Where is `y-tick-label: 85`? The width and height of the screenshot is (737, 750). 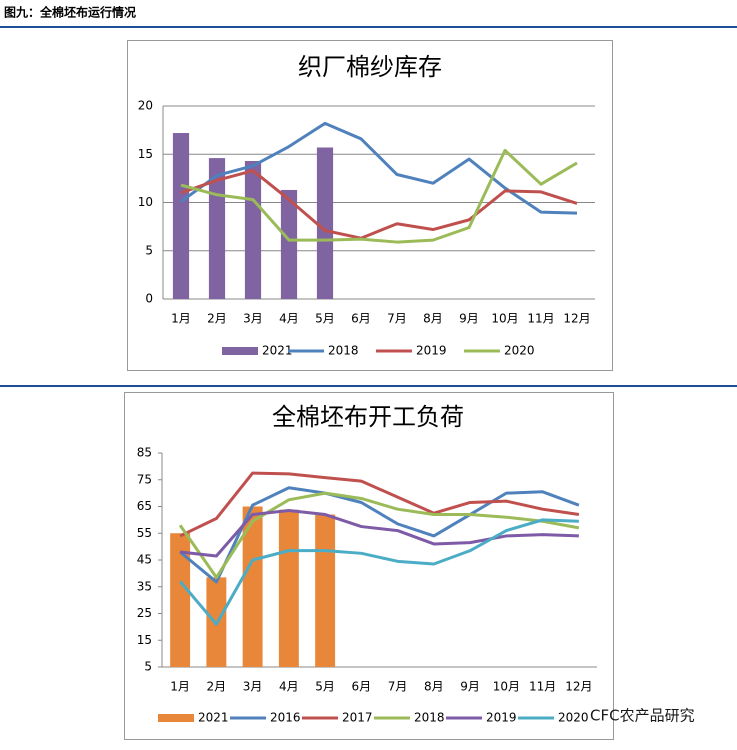 y-tick-label: 85 is located at coordinates (144, 453).